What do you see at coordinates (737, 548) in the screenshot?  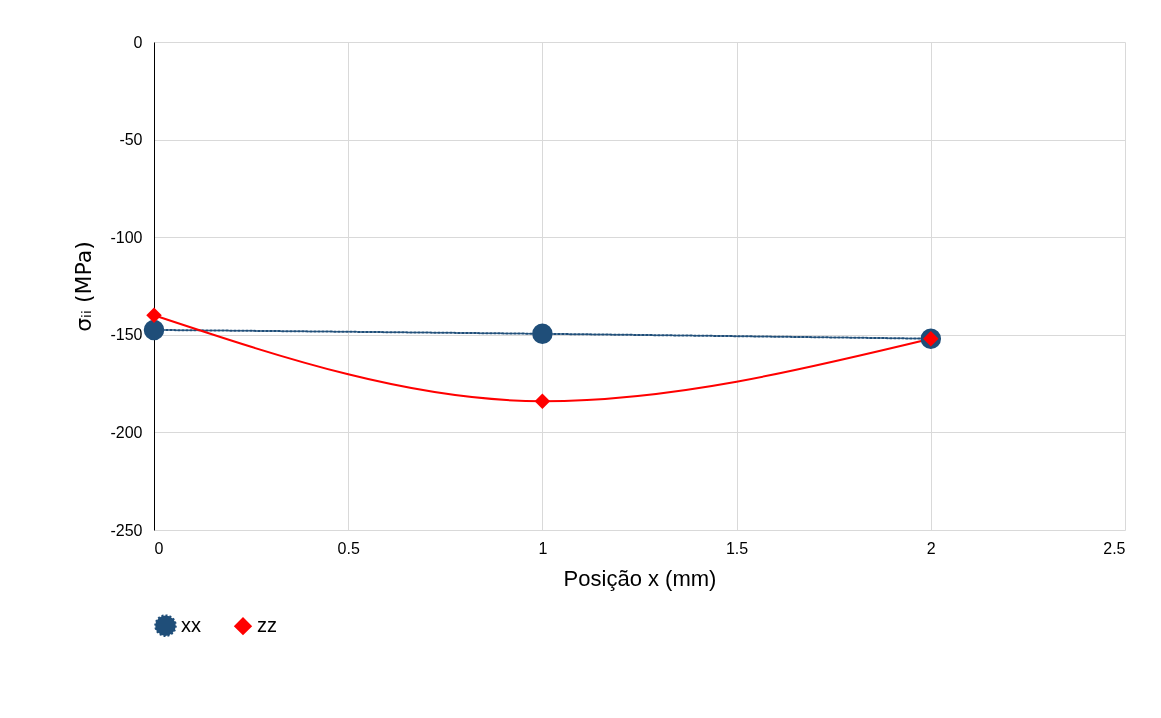 I see `x-tick-label: 1.5` at bounding box center [737, 548].